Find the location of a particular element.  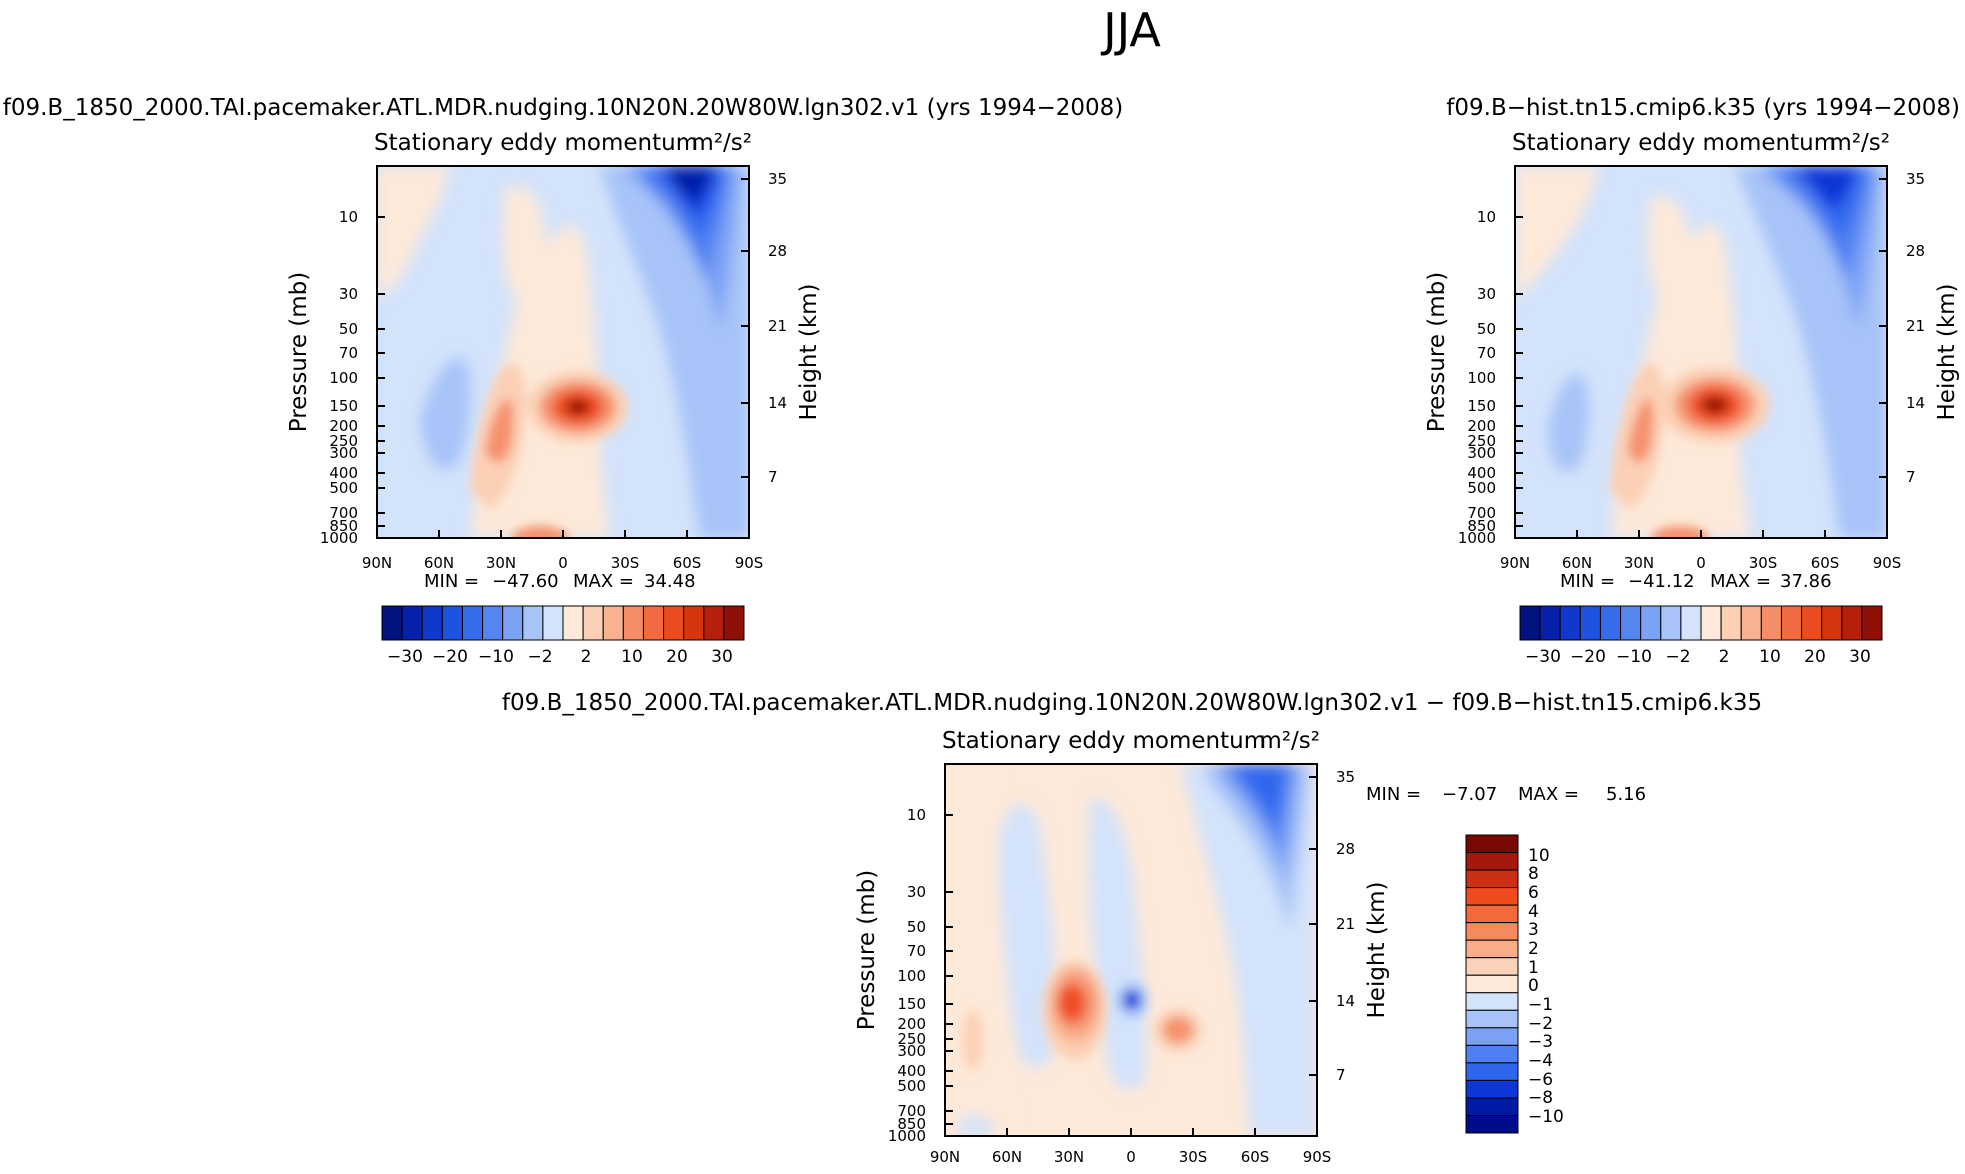

panel-2-ytick: 10 is located at coordinates (1486, 217).